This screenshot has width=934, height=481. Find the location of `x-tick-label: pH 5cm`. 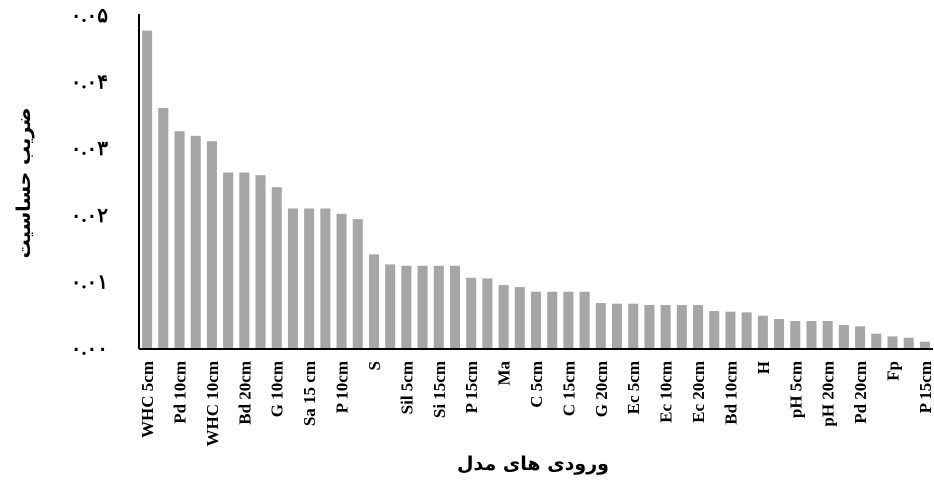

x-tick-label: pH 5cm is located at coordinates (795, 389).